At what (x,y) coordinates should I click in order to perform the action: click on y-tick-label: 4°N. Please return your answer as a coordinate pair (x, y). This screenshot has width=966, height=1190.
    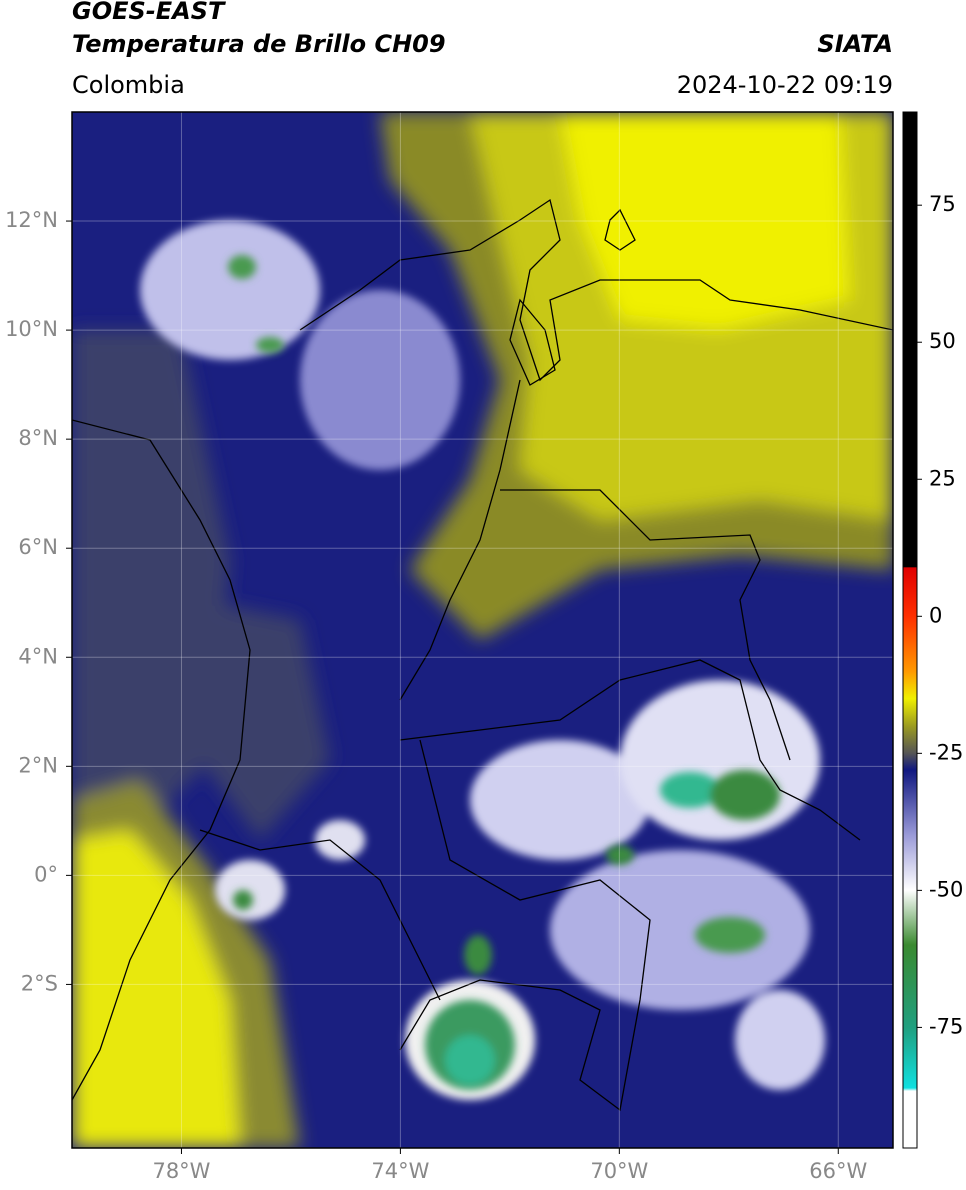
    Looking at the image, I should click on (38, 656).